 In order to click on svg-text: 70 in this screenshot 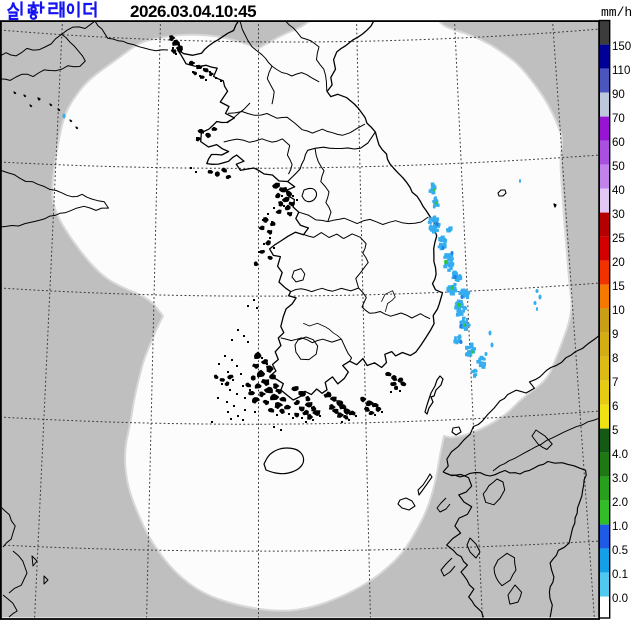, I will do `click(618, 119)`.